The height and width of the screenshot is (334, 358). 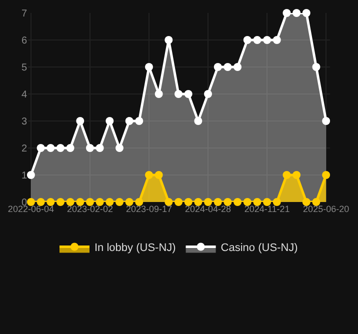 I want to click on y-tick-label: 4, so click(x=24, y=95).